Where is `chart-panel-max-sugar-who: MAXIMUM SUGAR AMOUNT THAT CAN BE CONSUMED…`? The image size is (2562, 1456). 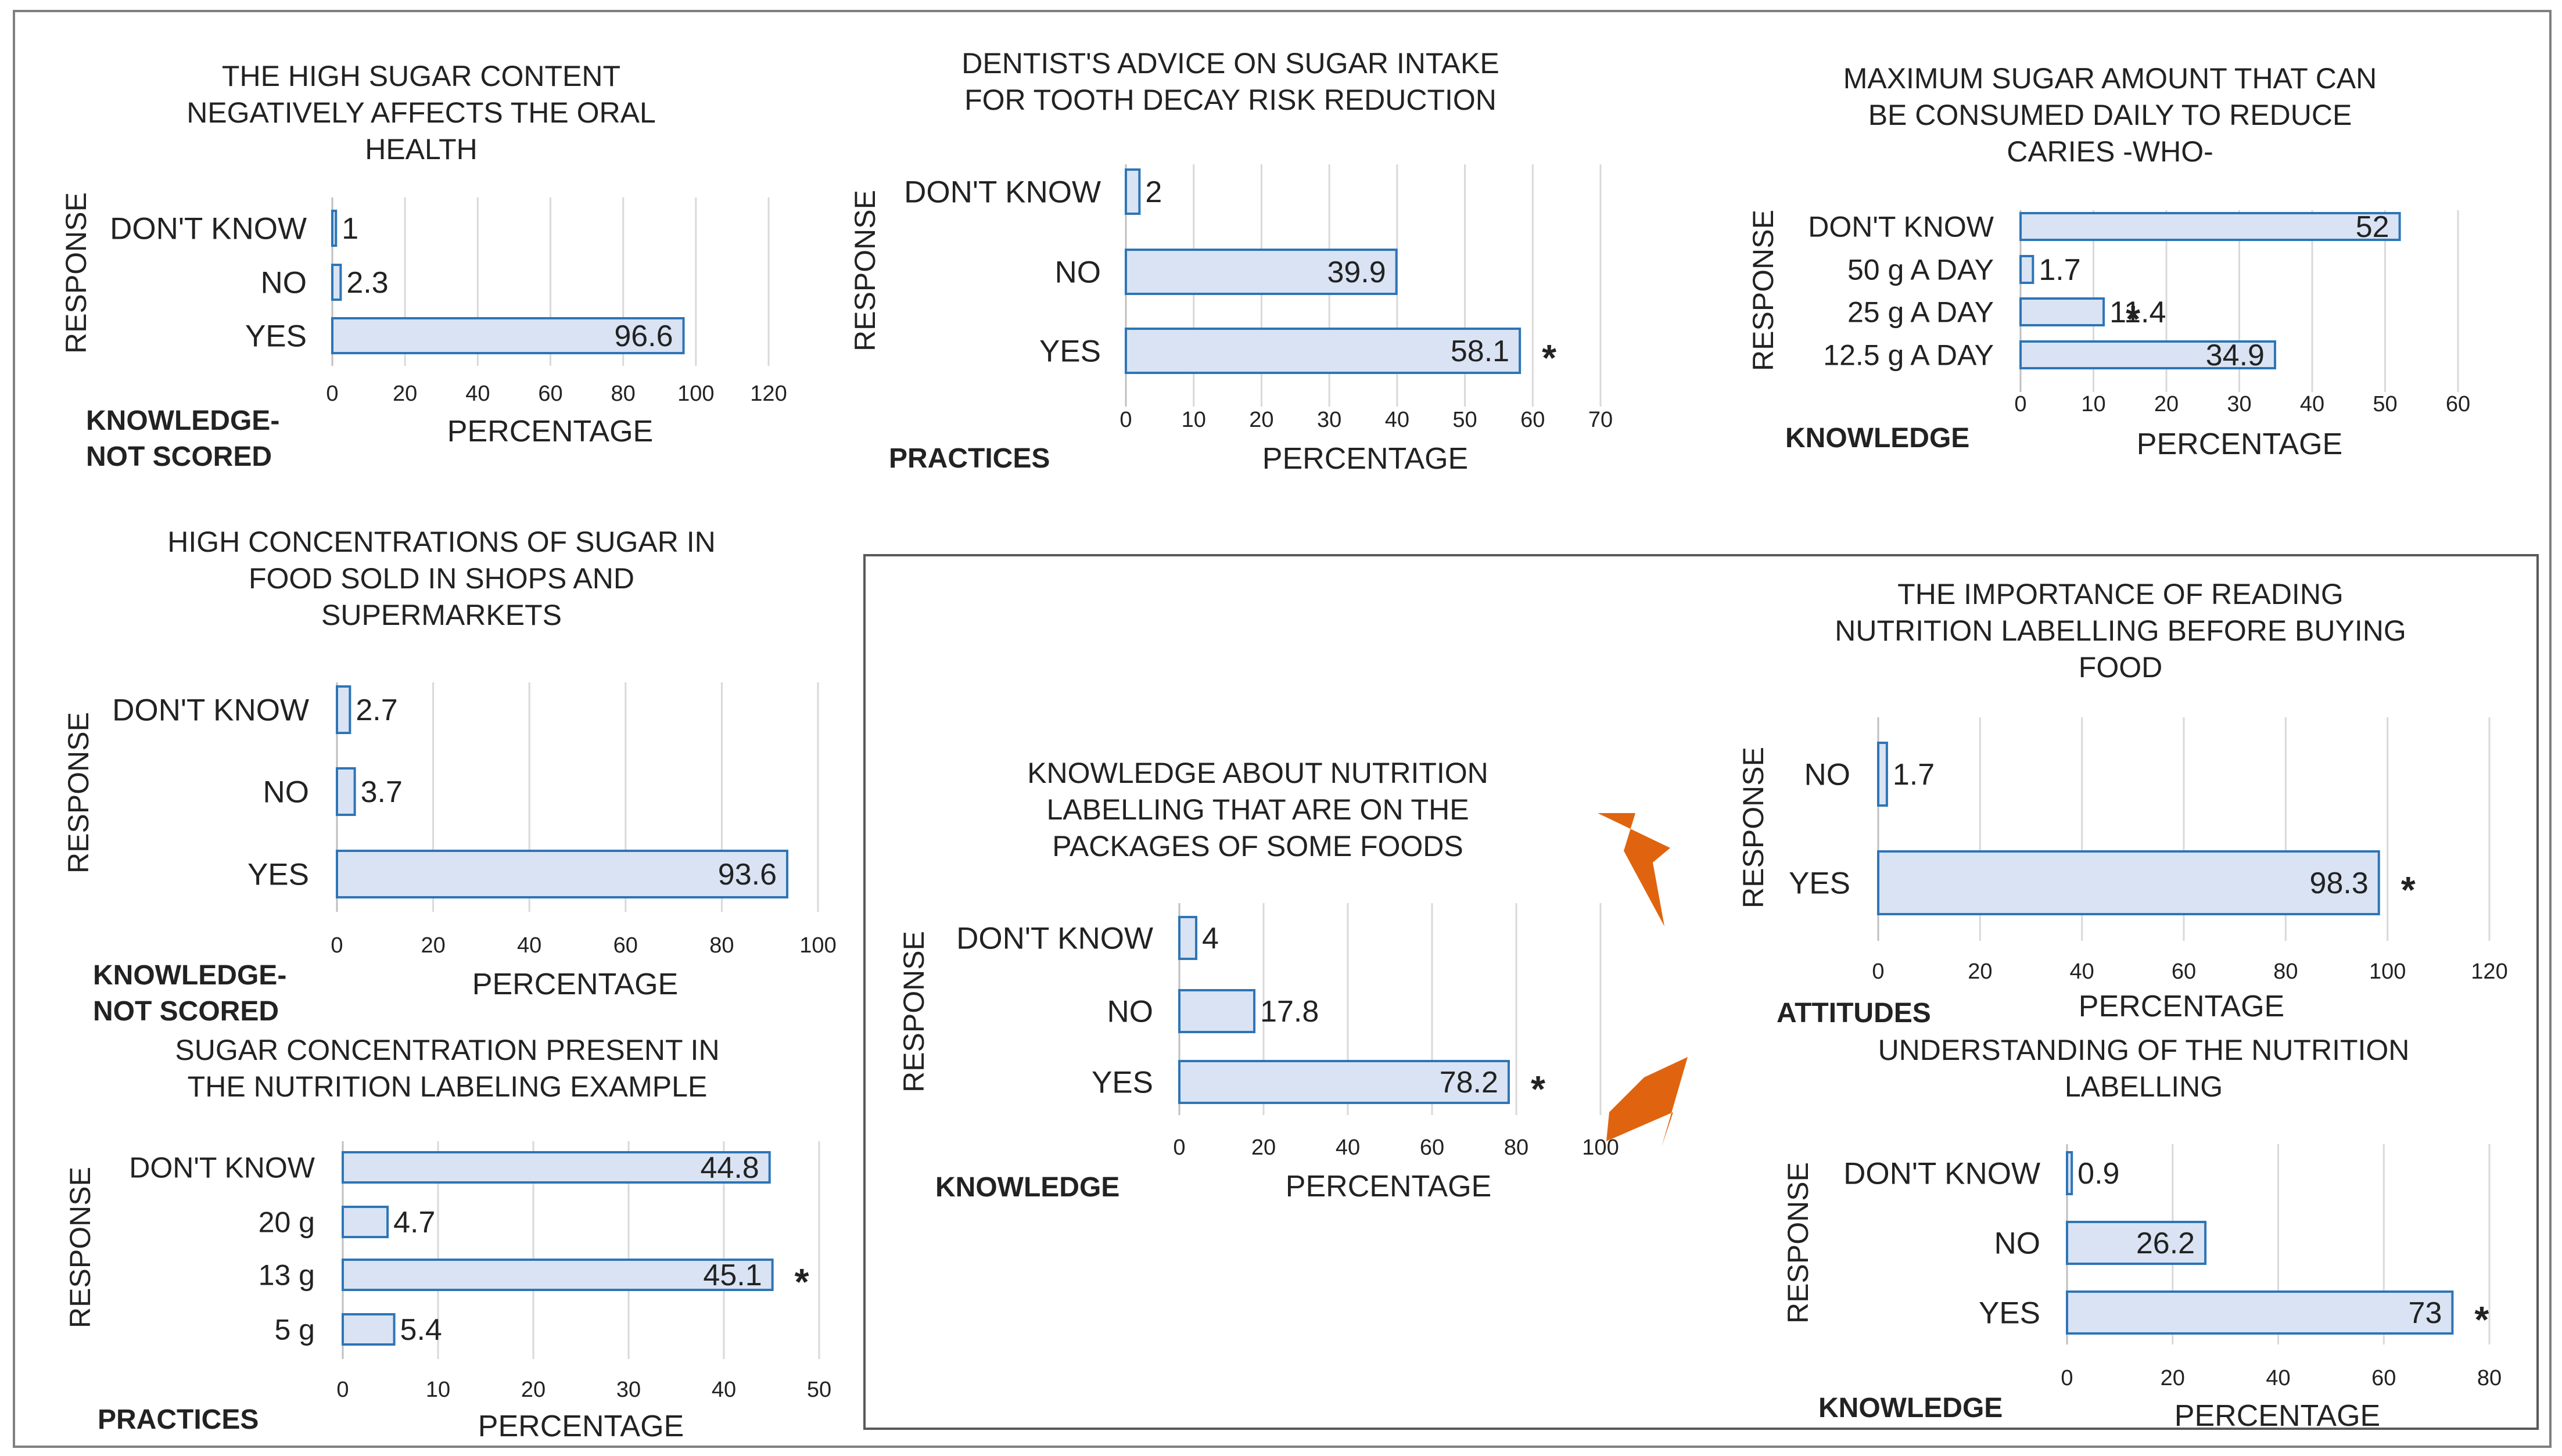
chart-panel-max-sugar-who: MAXIMUM SUGAR AMOUNT THAT CAN BE CONSUMED… is located at coordinates (2108, 261).